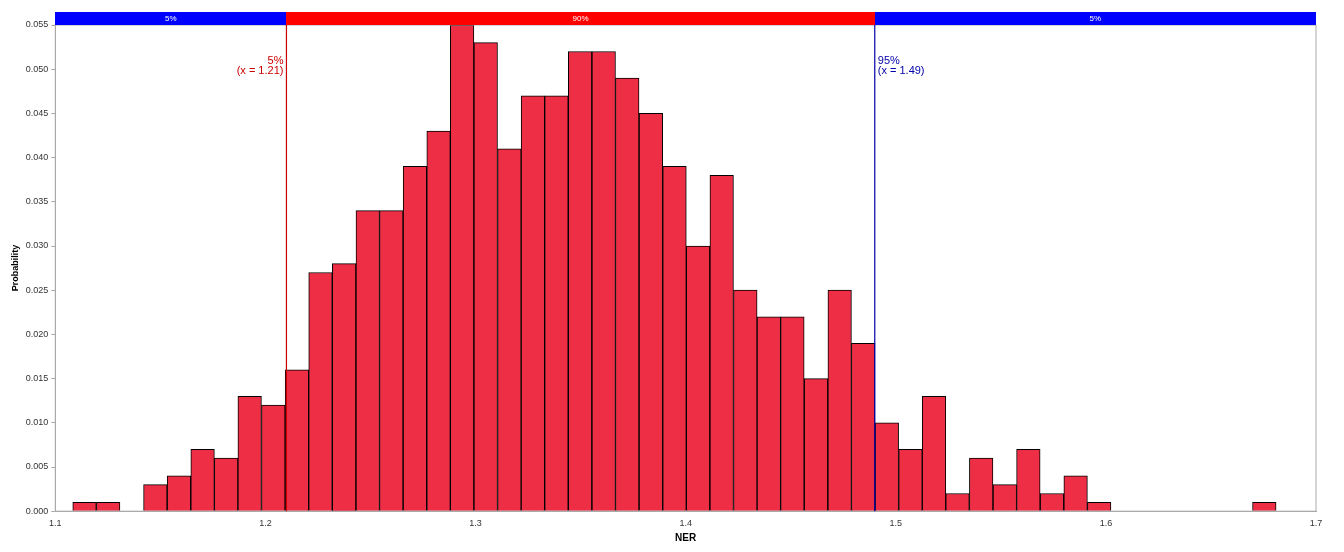  What do you see at coordinates (580, 18) in the screenshot?
I see `percent-strip: 90%` at bounding box center [580, 18].